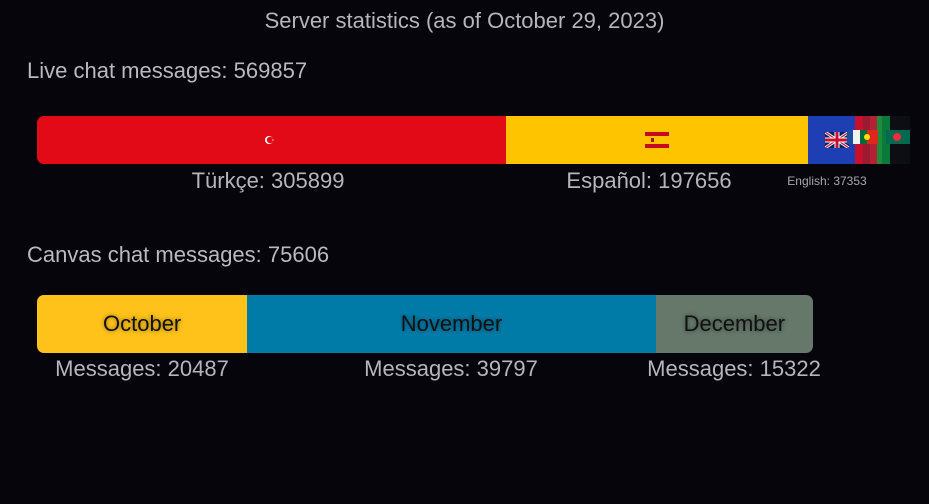 This screenshot has height=504, width=929. I want to click on mini-segment, so click(879, 140).